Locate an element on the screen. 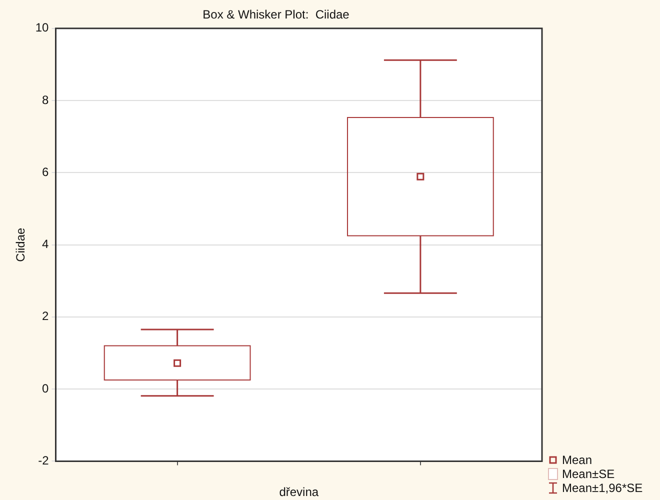 This screenshot has width=660, height=500. y-tick-label: 2 is located at coordinates (46, 316).